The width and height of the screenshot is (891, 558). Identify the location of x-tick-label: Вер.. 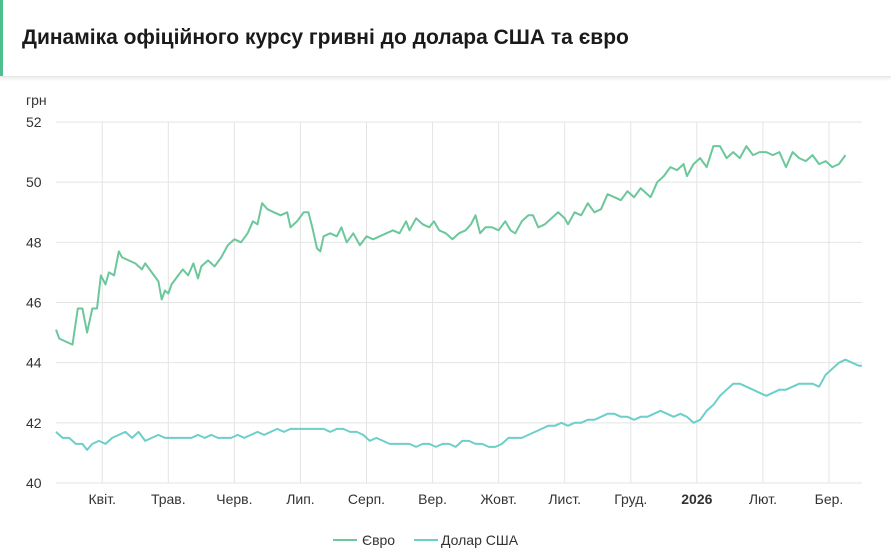
(432, 499).